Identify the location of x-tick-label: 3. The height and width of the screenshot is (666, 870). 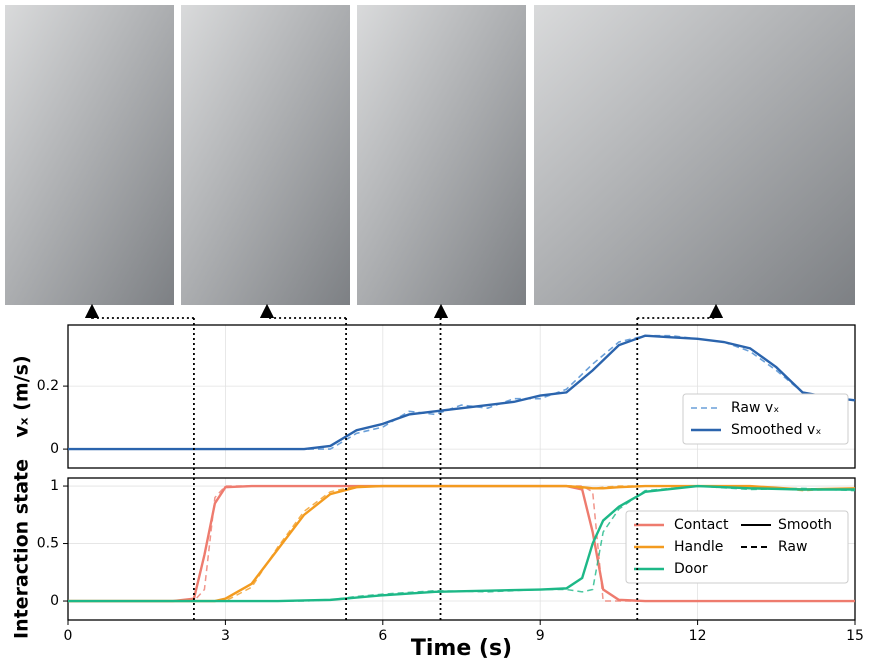
(225, 636).